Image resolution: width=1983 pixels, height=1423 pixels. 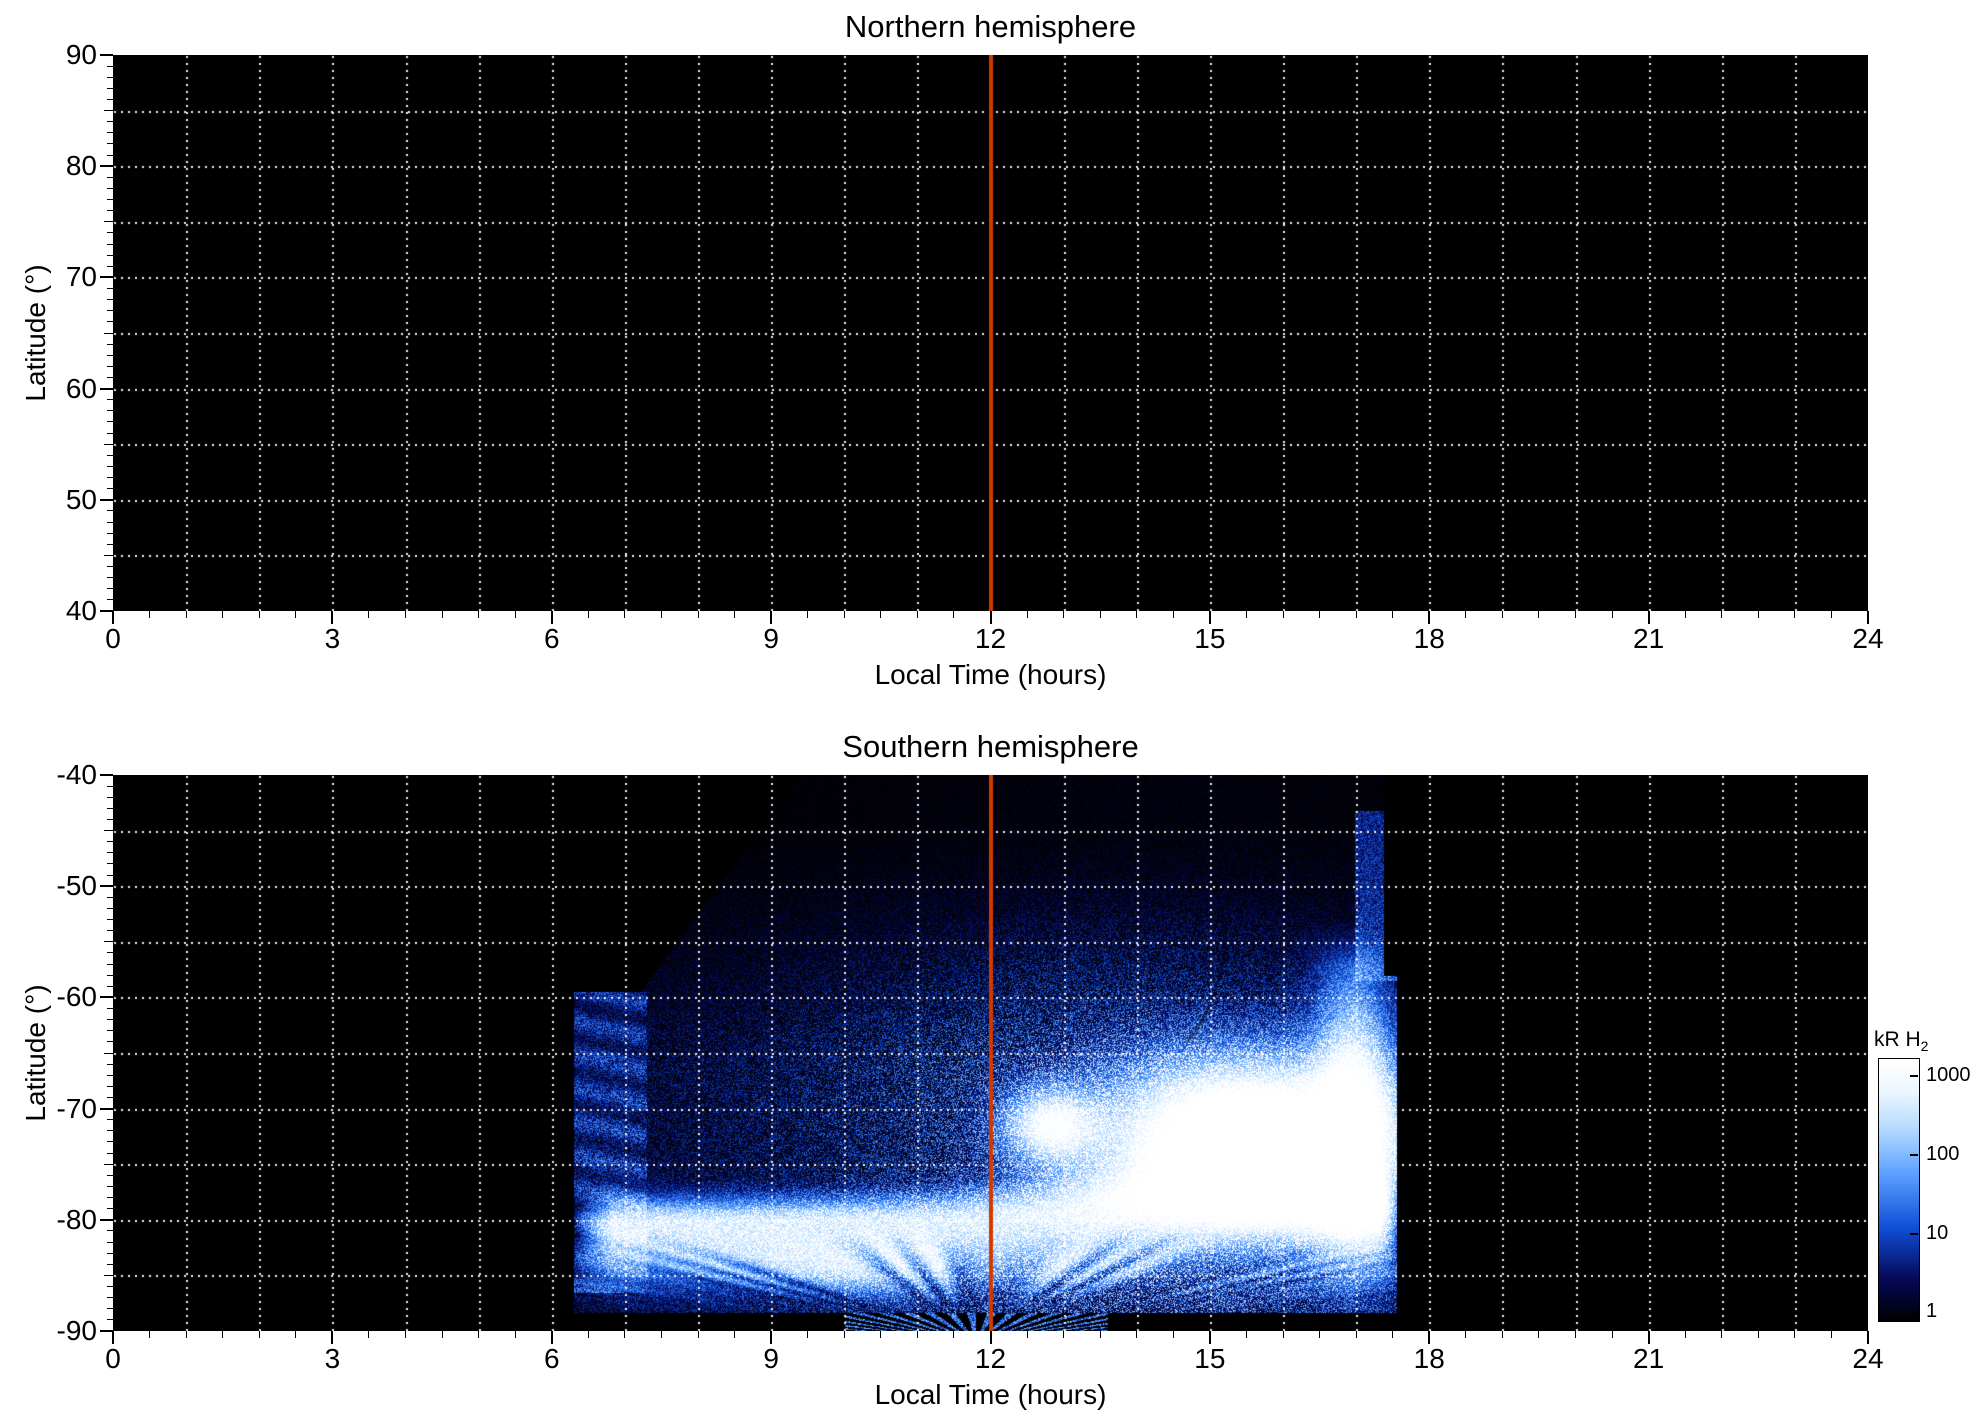 I want to click on x-tick-label: 15, so click(x=1210, y=638).